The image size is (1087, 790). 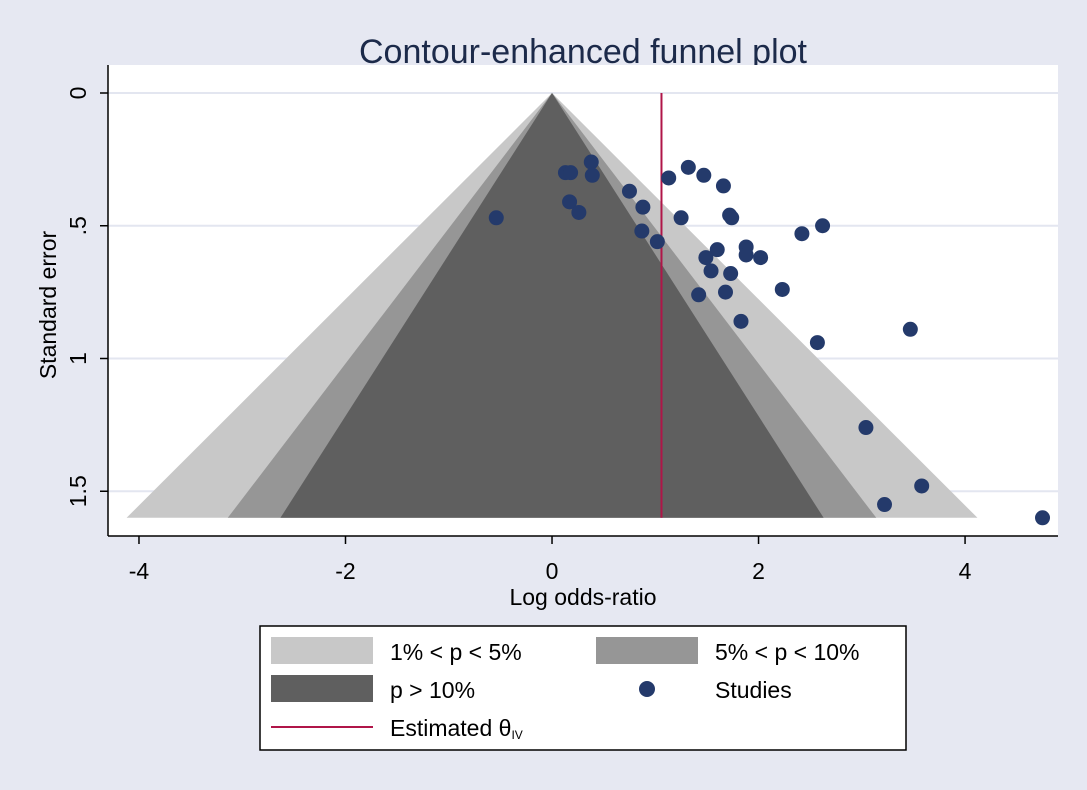 I want to click on legend-label-outer: 1% < p < 5%, so click(x=456, y=652).